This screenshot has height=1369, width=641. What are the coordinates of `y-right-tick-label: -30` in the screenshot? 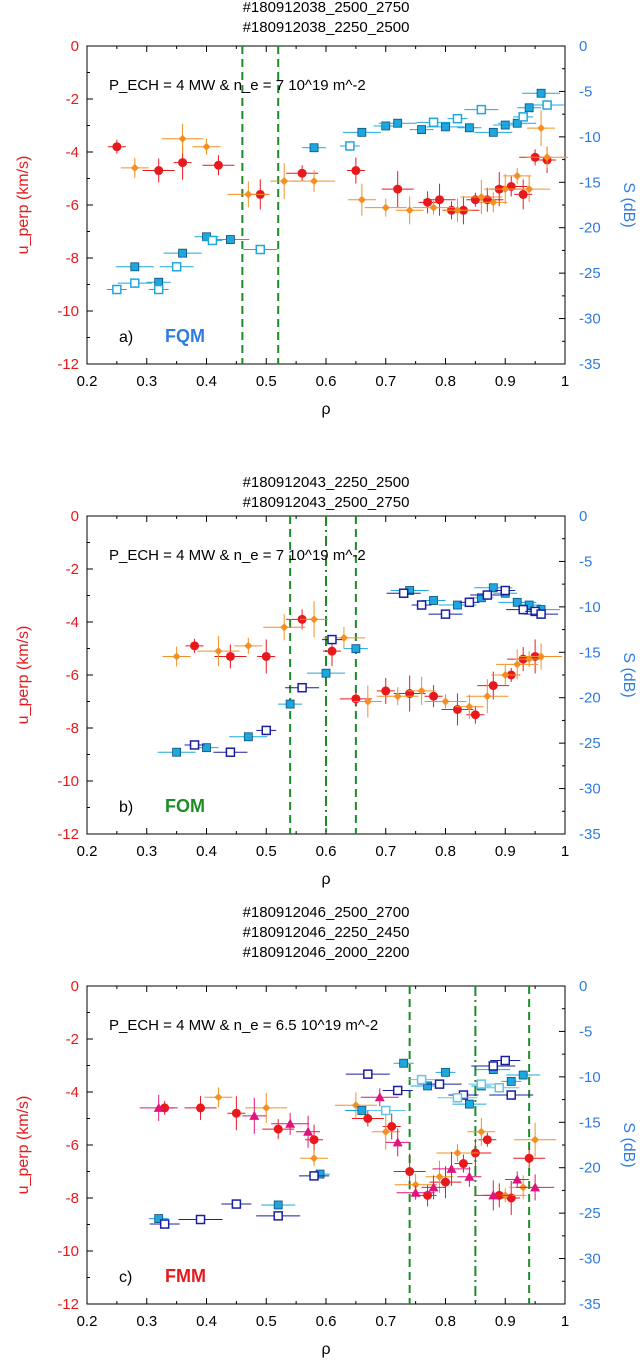 It's located at (590, 1259).